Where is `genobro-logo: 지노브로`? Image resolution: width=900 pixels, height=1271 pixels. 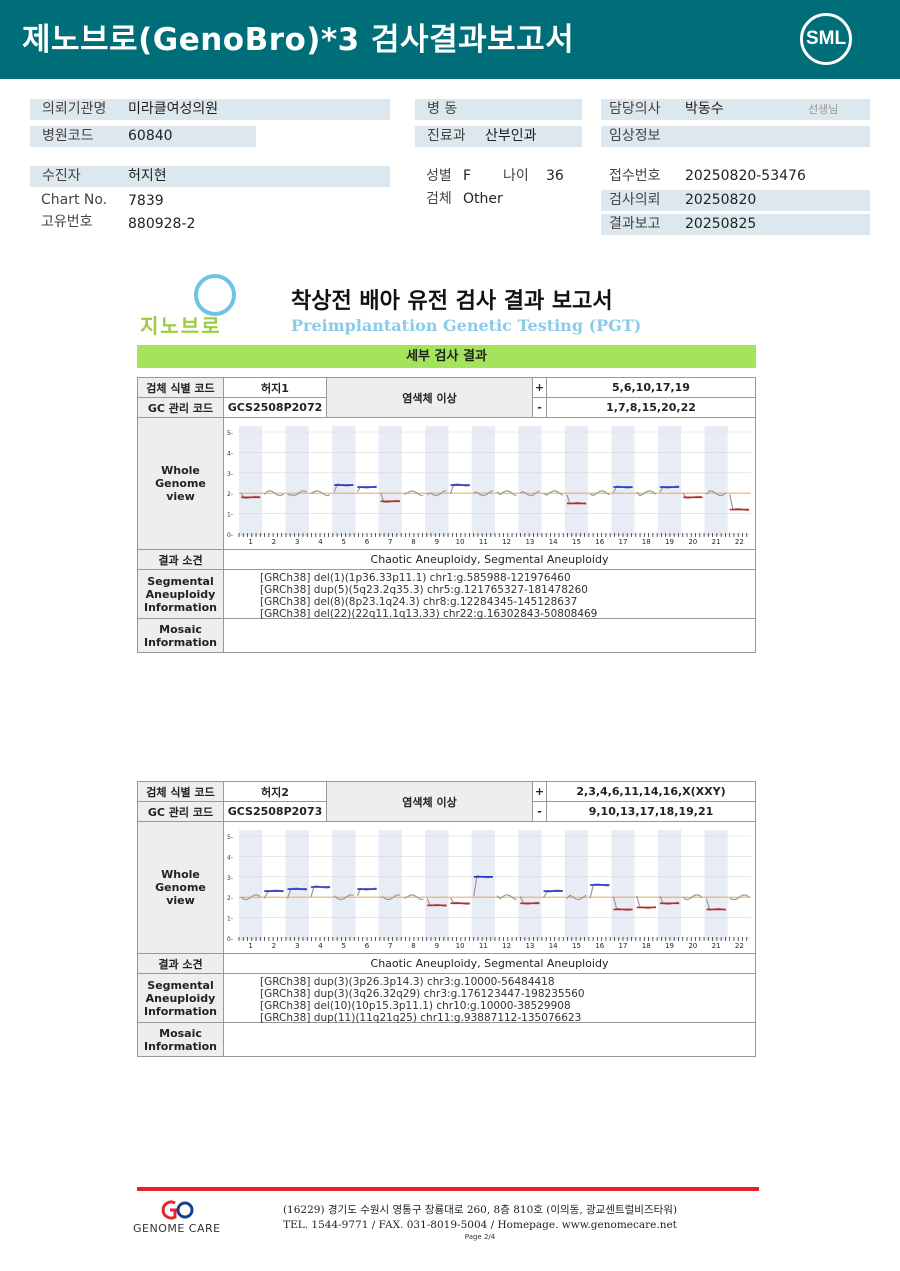 genobro-logo: 지노브로 is located at coordinates (193, 306).